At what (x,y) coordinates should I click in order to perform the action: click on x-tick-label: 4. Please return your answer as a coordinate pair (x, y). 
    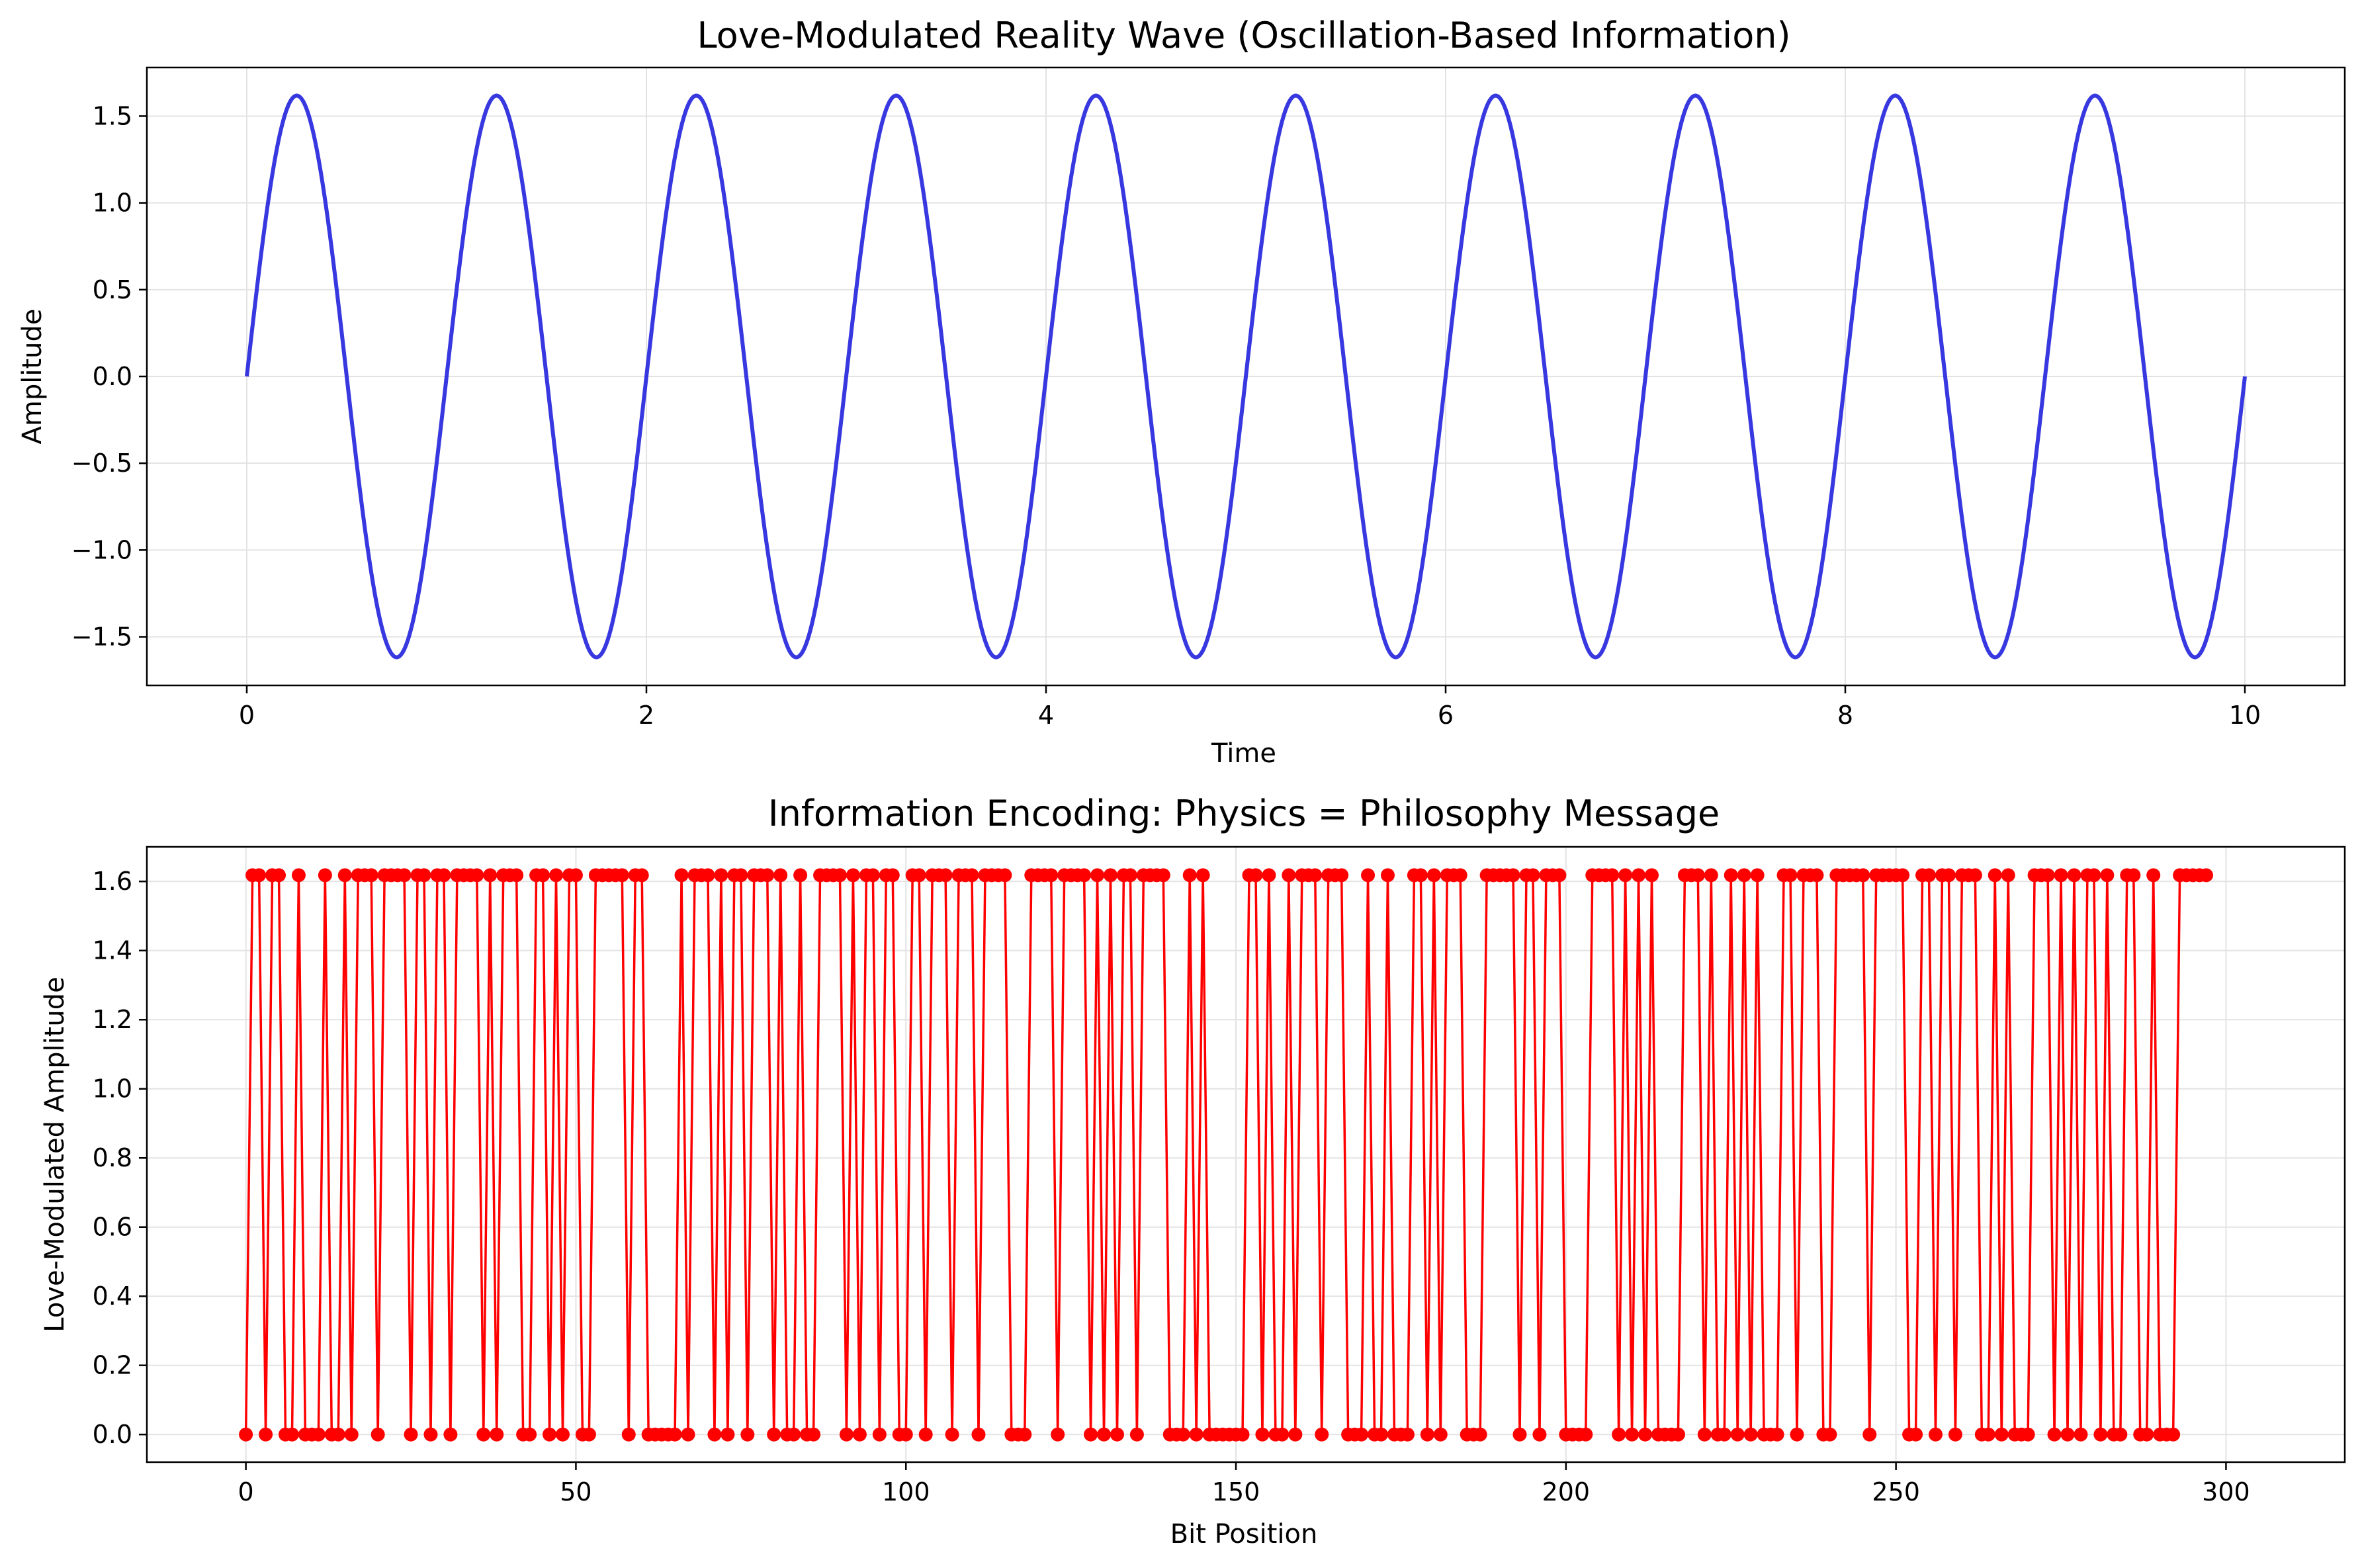
    Looking at the image, I should click on (1046, 715).